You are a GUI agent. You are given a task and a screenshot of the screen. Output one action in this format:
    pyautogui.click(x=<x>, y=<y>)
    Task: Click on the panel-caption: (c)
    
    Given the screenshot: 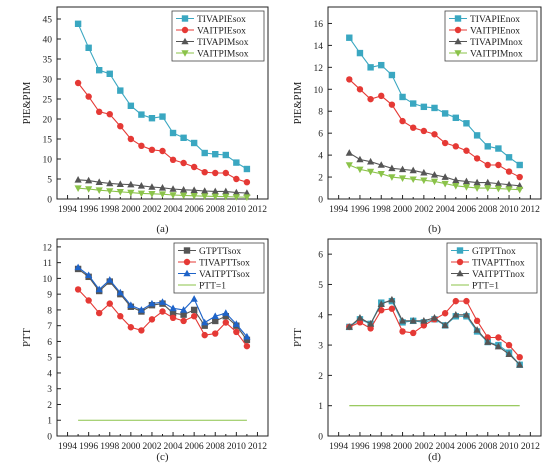 What is the action you would take?
    pyautogui.click(x=162, y=457)
    